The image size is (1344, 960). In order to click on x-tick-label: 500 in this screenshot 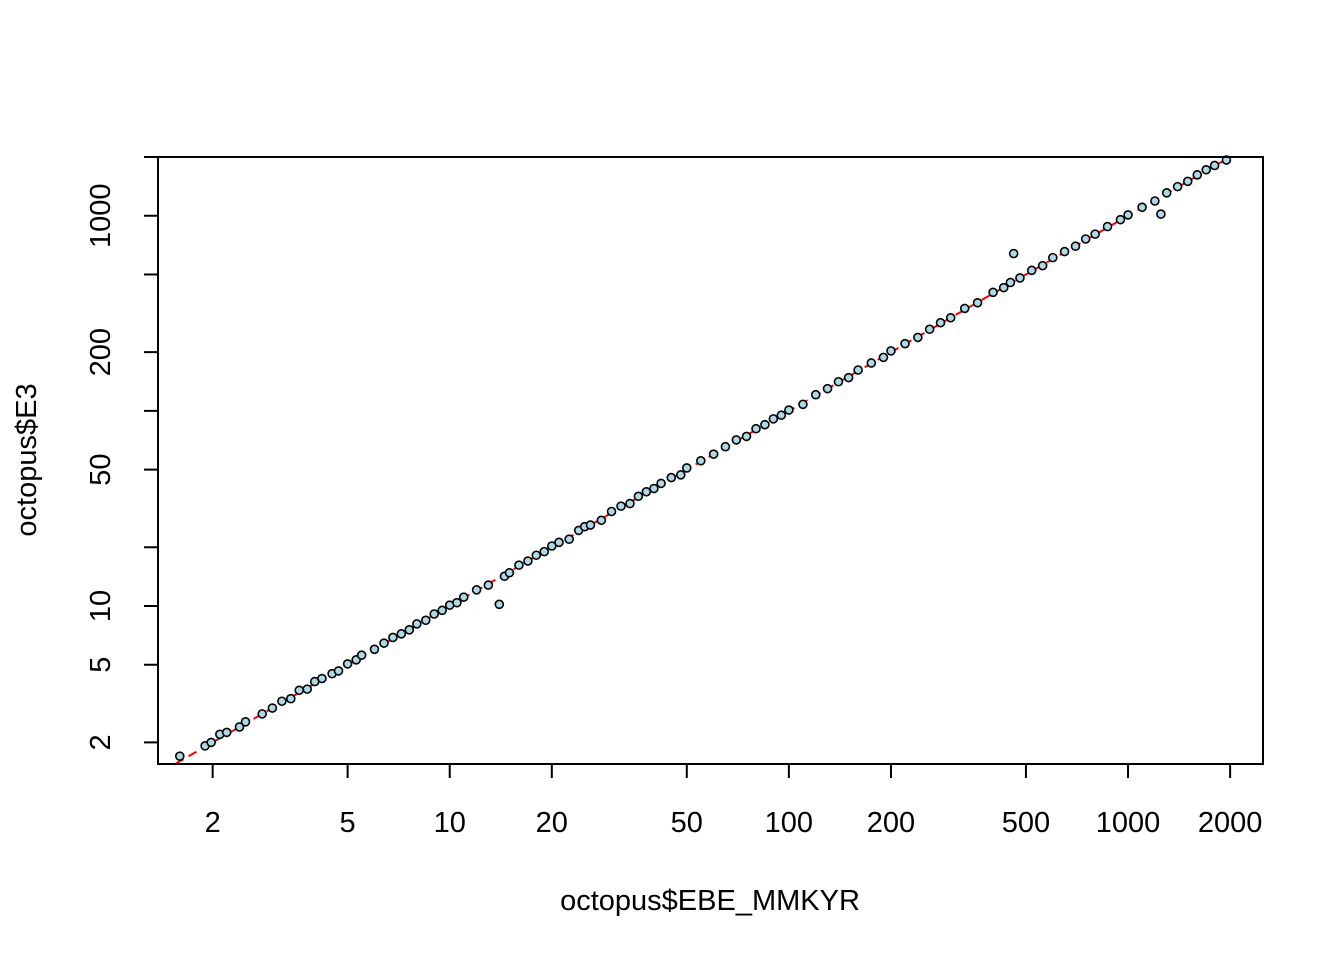, I will do `click(1026, 823)`.